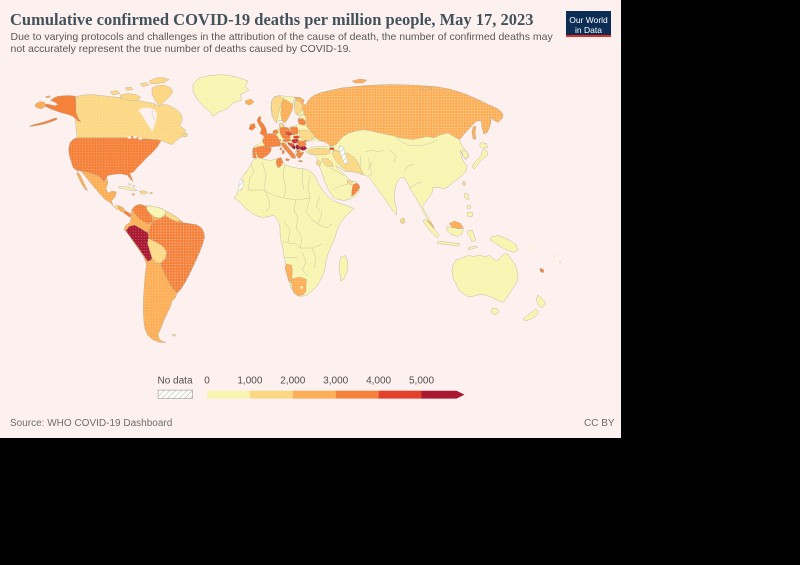  I want to click on svg-text: 0, so click(207, 381).